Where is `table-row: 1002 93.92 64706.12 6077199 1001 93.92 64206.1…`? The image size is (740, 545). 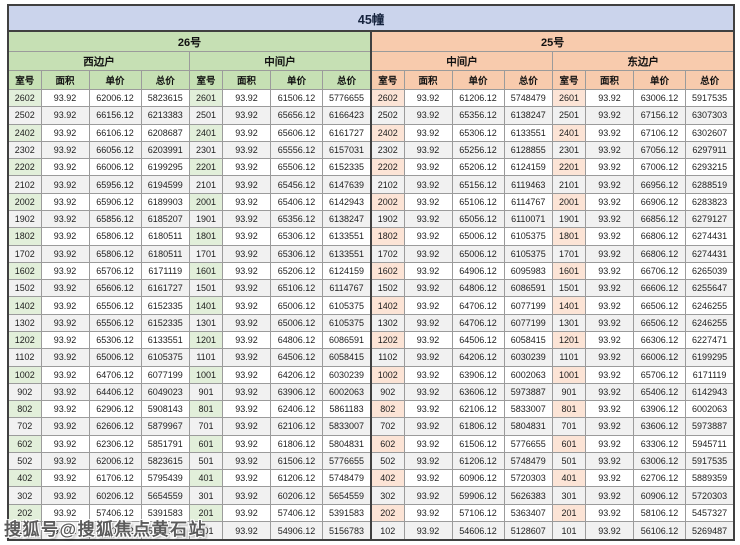
table-row: 1002 93.92 64706.12 6077199 1001 93.92 64206.1… is located at coordinates (371, 374).